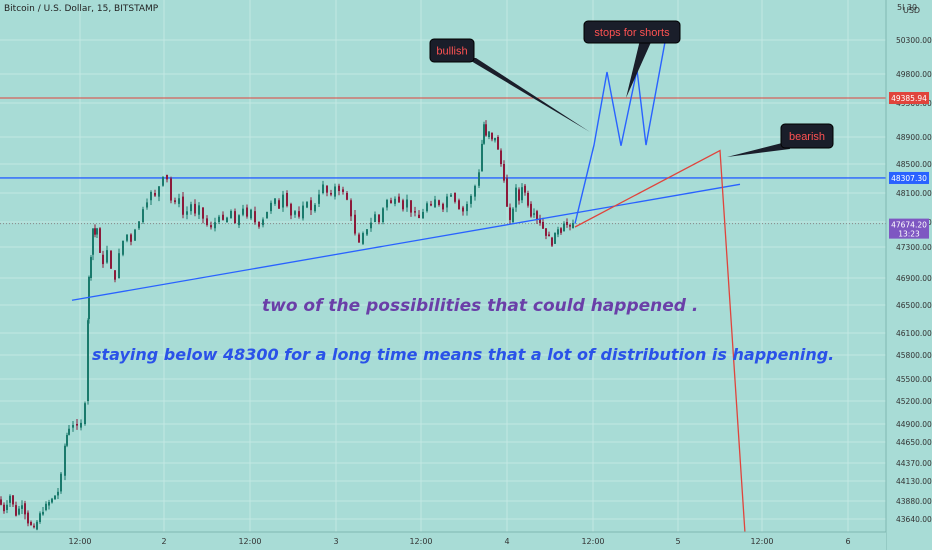 Image resolution: width=932 pixels, height=550 pixels. I want to click on tag-red-level-text: 49385.94, so click(909, 98).